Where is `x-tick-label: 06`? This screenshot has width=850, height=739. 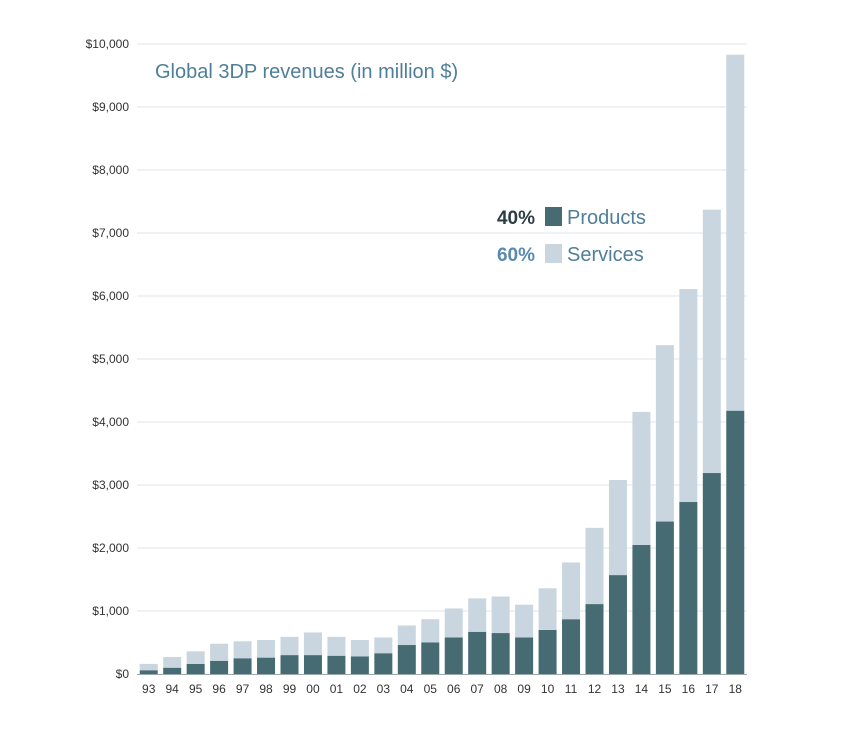 x-tick-label: 06 is located at coordinates (454, 689).